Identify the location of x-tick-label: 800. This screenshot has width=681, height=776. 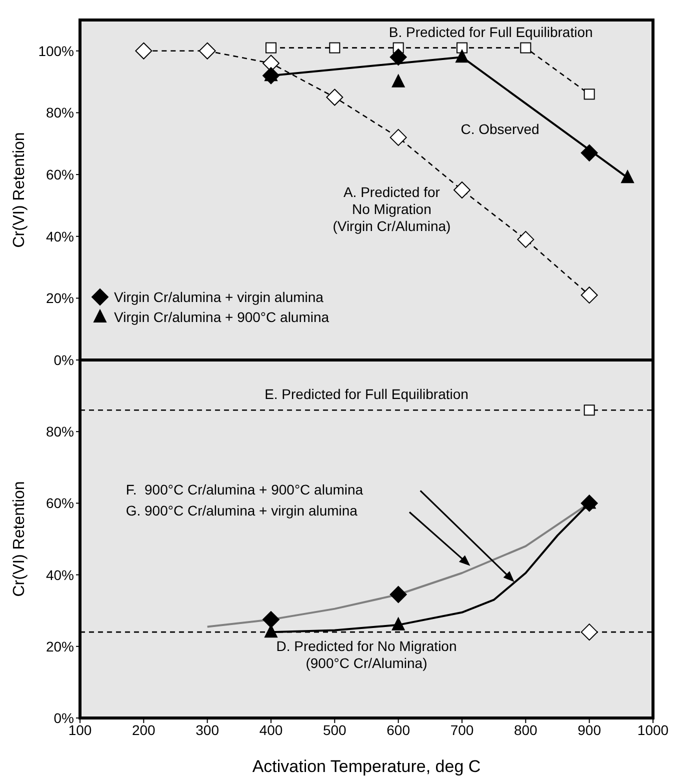
(526, 730).